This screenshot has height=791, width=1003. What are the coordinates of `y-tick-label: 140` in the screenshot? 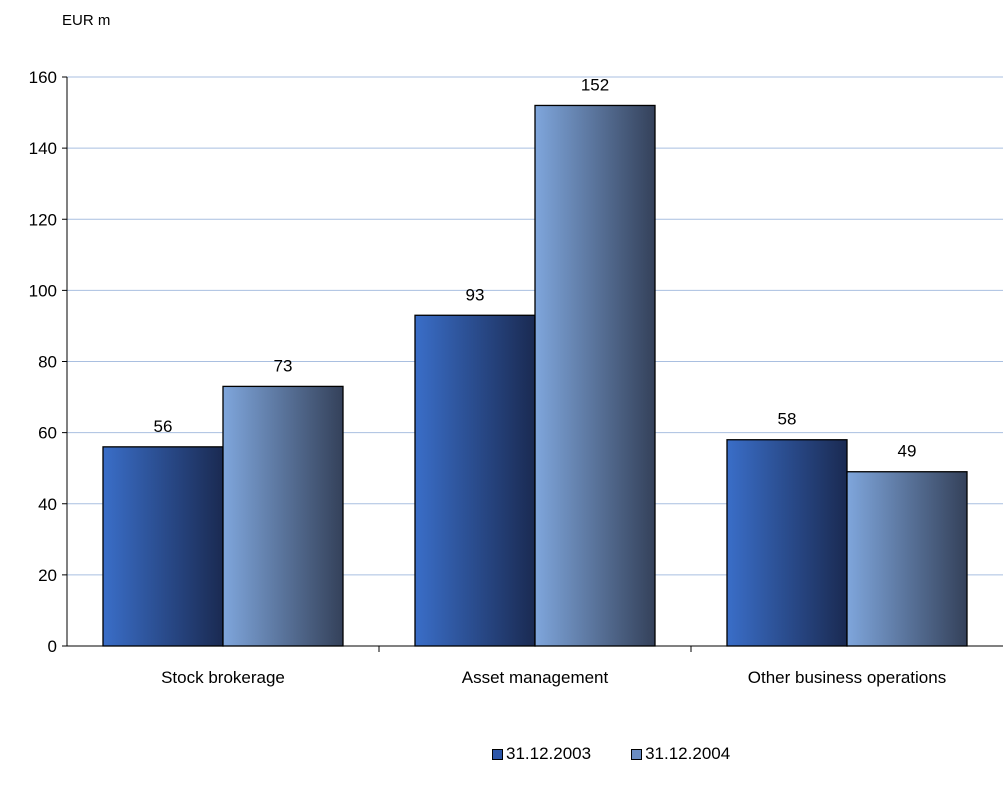 It's located at (43, 148).